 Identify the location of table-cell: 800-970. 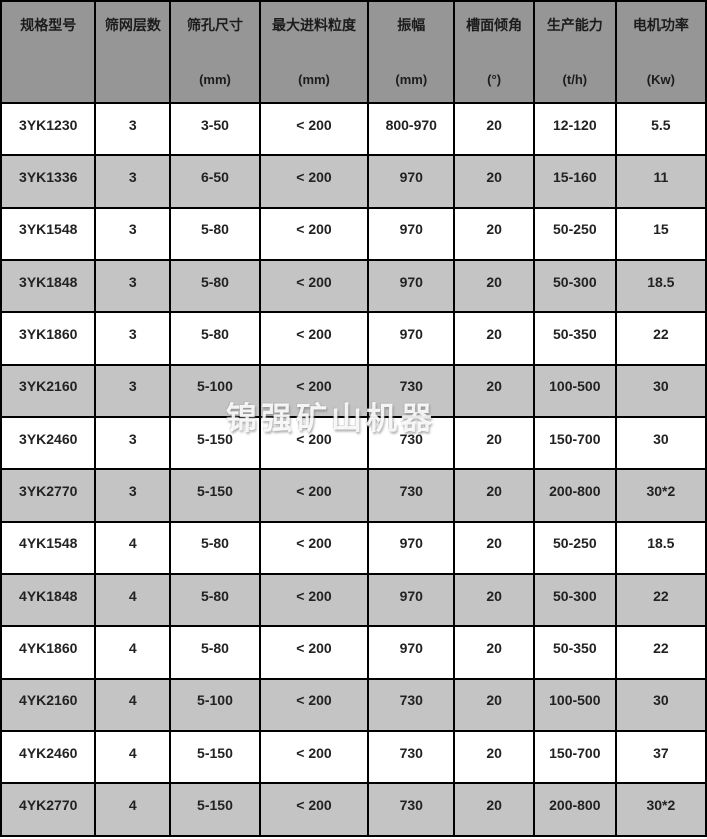
(411, 129).